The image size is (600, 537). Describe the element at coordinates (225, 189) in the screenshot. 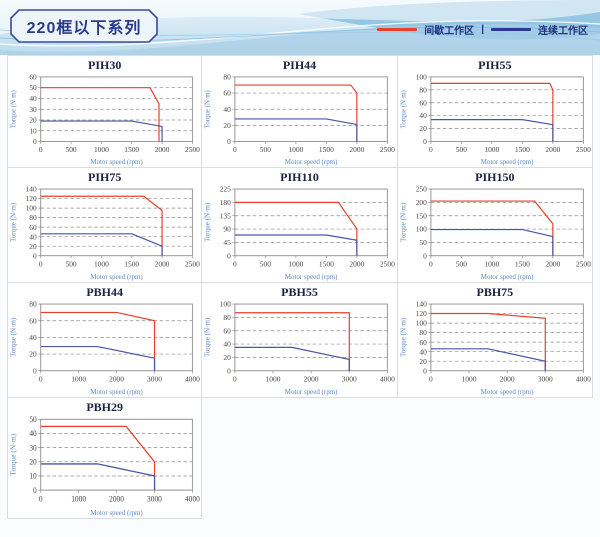

I see `svg-text: 225` at that location.